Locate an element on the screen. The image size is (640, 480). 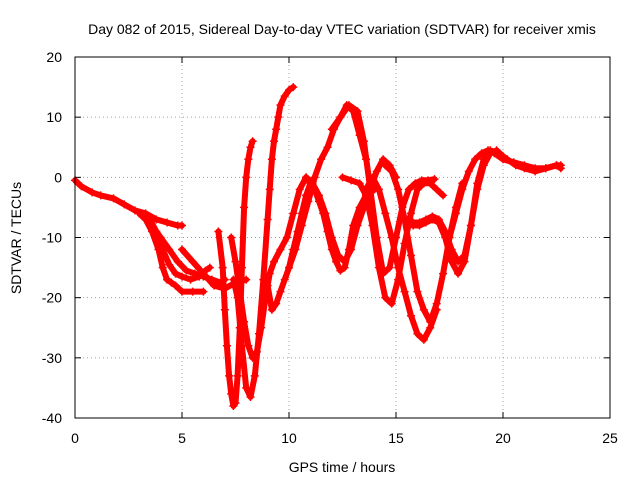
x-tick-label: 25 is located at coordinates (610, 438).